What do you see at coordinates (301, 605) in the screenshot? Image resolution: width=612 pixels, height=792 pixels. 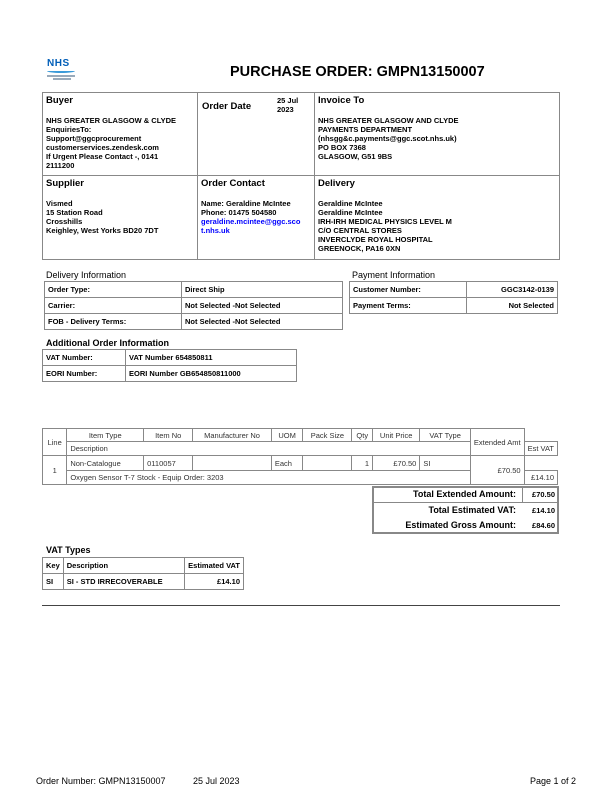 I see `divider` at bounding box center [301, 605].